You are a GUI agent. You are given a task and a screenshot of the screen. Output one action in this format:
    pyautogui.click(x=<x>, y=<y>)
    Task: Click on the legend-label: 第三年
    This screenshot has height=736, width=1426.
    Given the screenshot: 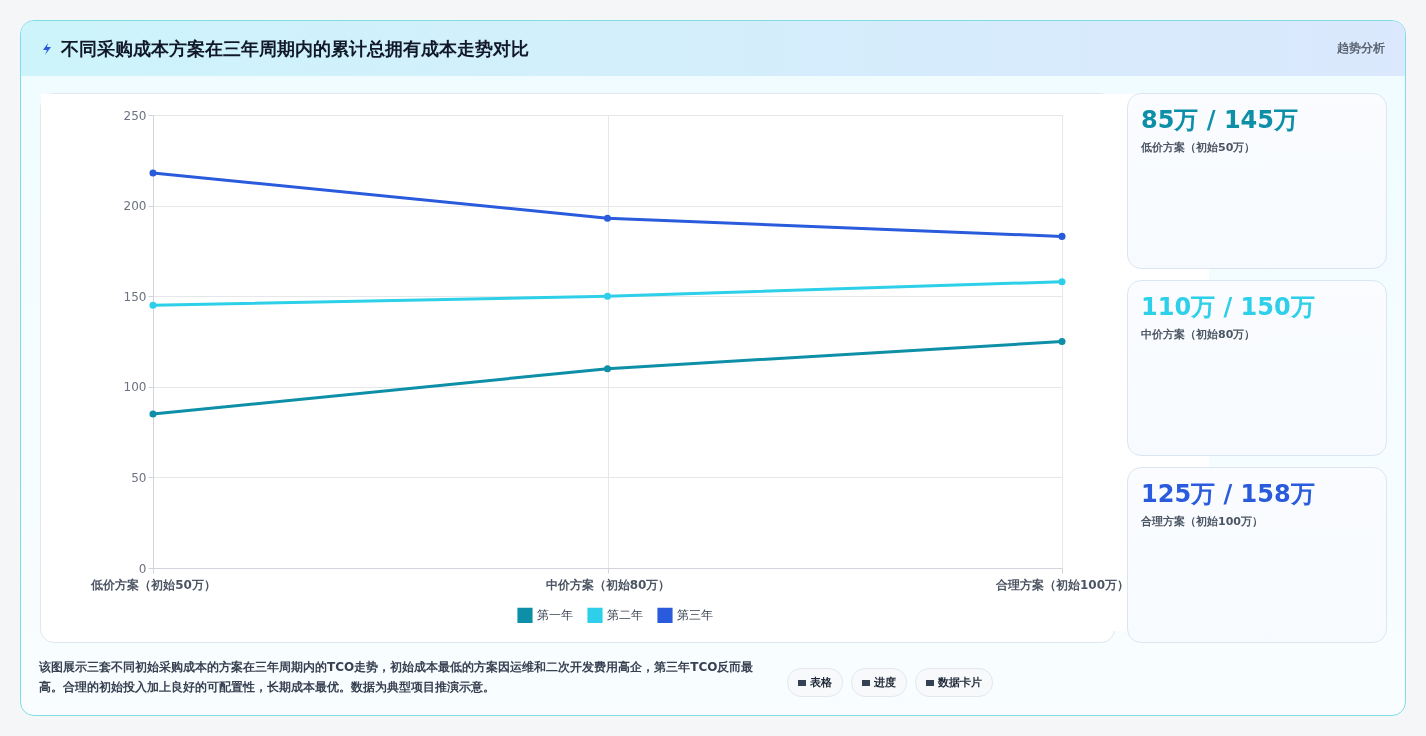 What is the action you would take?
    pyautogui.click(x=695, y=615)
    